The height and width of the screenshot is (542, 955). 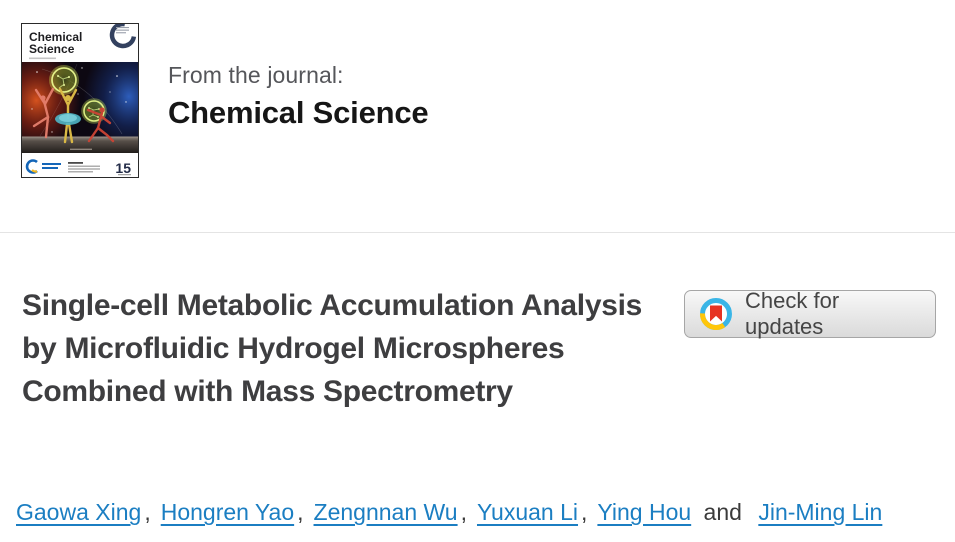 What do you see at coordinates (256, 75) in the screenshot?
I see `from-the-journal-label: From the journal:` at bounding box center [256, 75].